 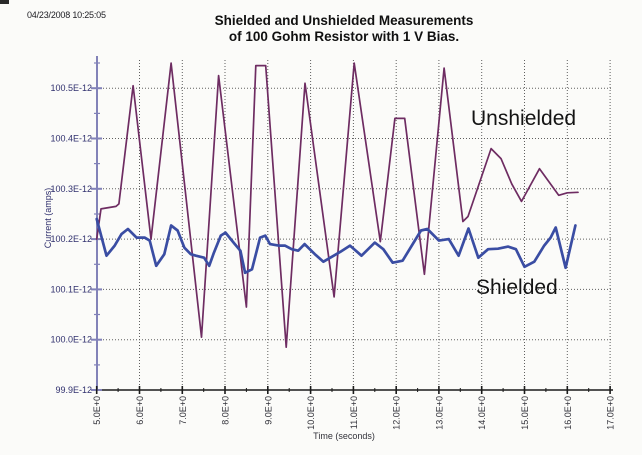 What do you see at coordinates (344, 20) in the screenshot?
I see `chart-title-line1: Shielded and Unshielded Measurements` at bounding box center [344, 20].